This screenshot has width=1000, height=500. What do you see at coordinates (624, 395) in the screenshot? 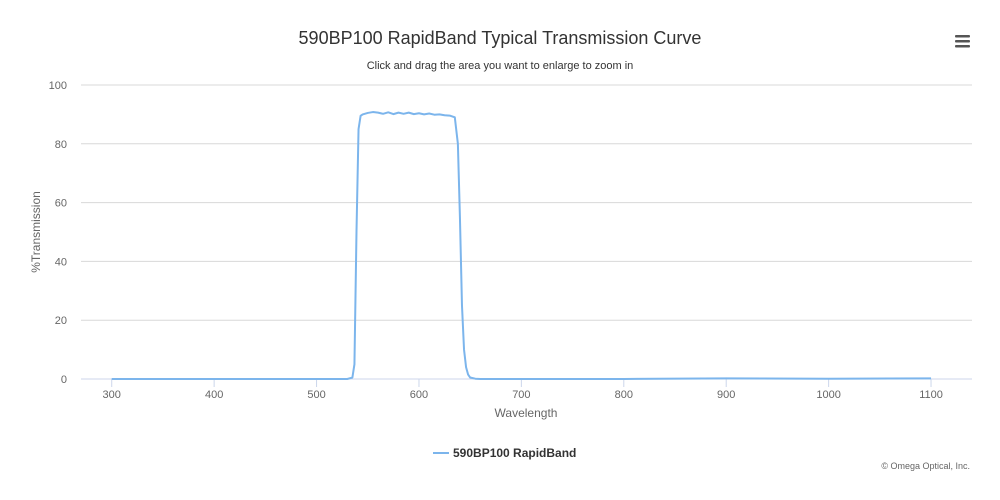
I see `x-tick-label: 800` at bounding box center [624, 395].